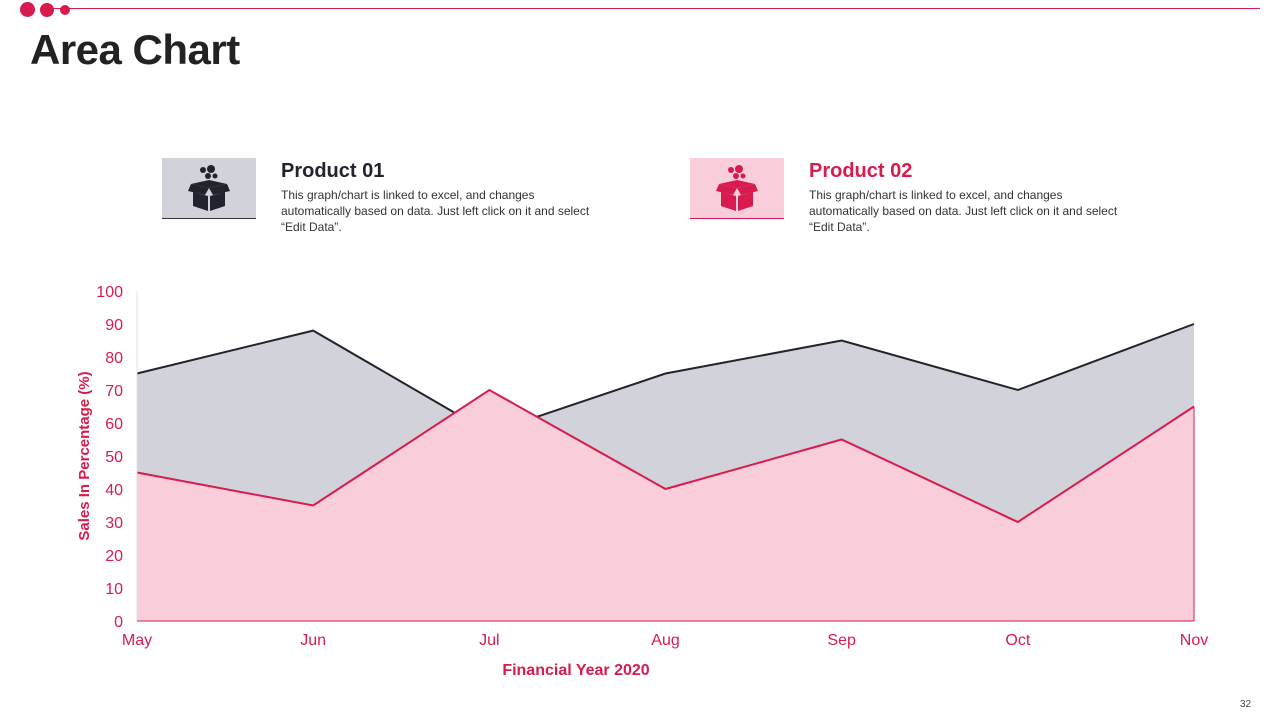 The image size is (1280, 720). Describe the element at coordinates (114, 556) in the screenshot. I see `y-tick-label: 20` at that location.